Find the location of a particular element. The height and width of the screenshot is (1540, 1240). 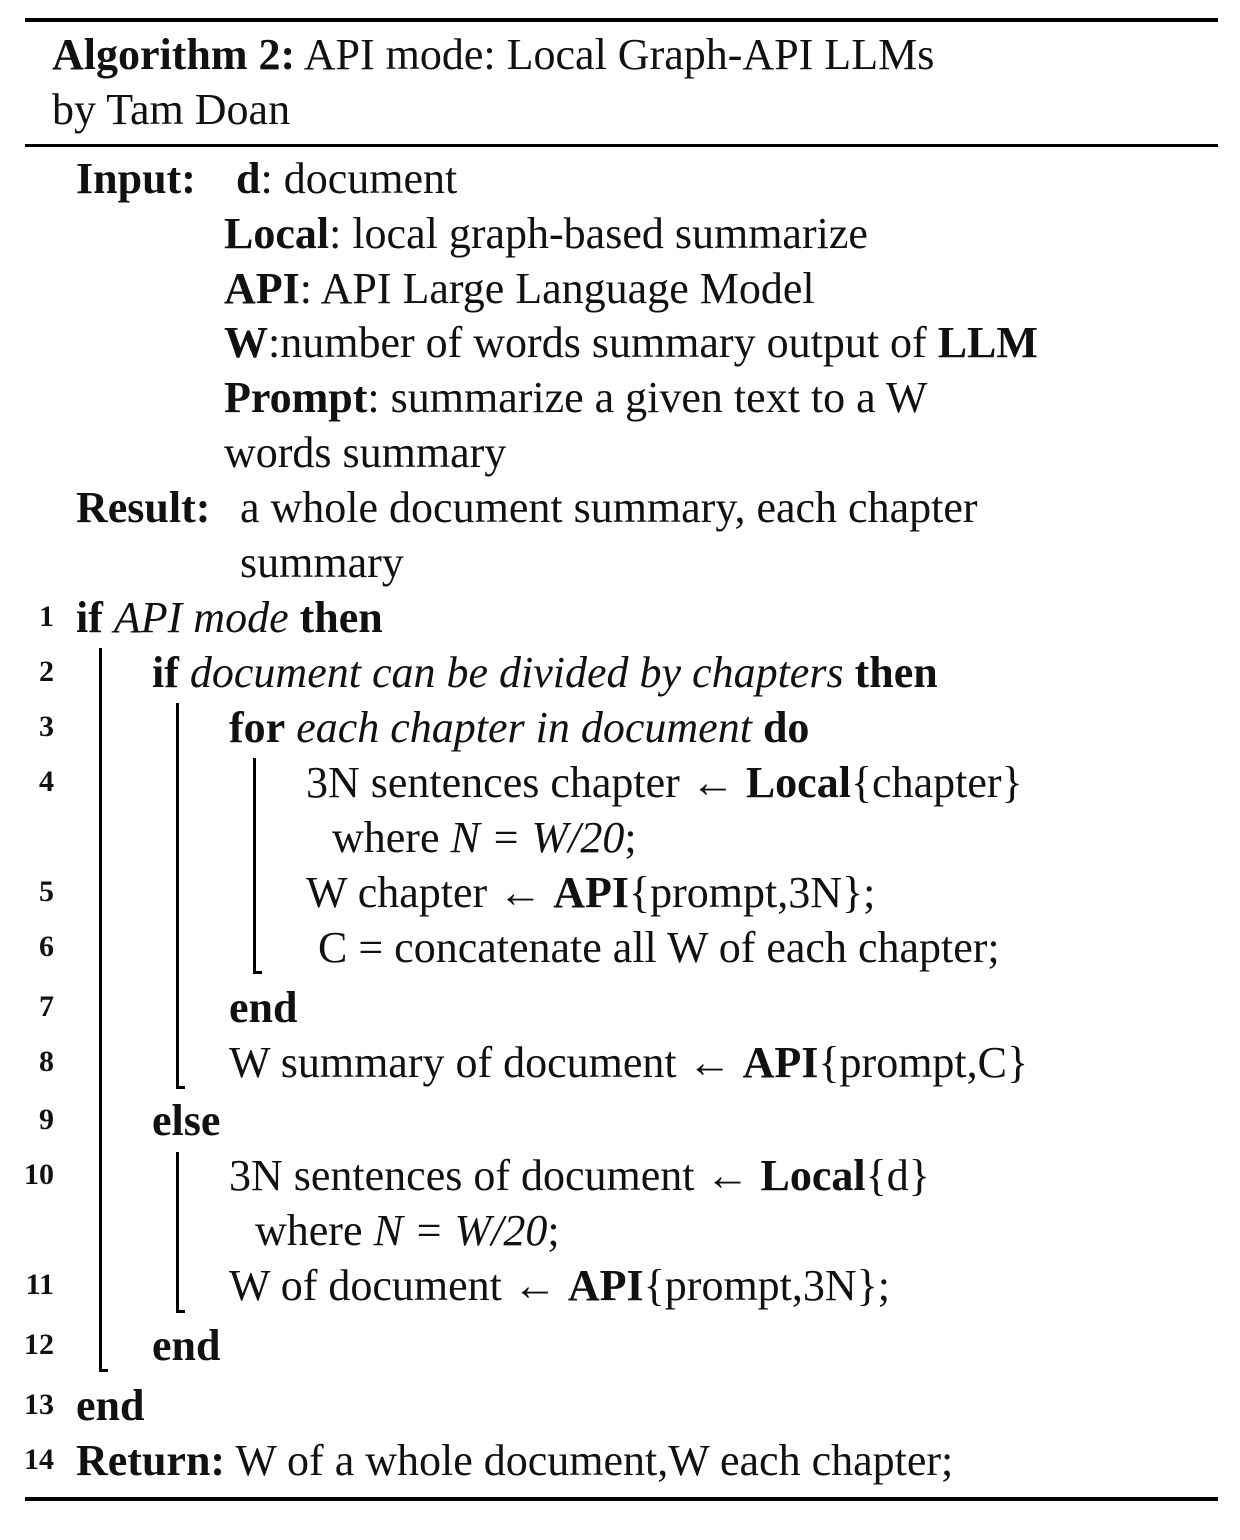

indent-bar-if is located at coordinates (100, 1010).